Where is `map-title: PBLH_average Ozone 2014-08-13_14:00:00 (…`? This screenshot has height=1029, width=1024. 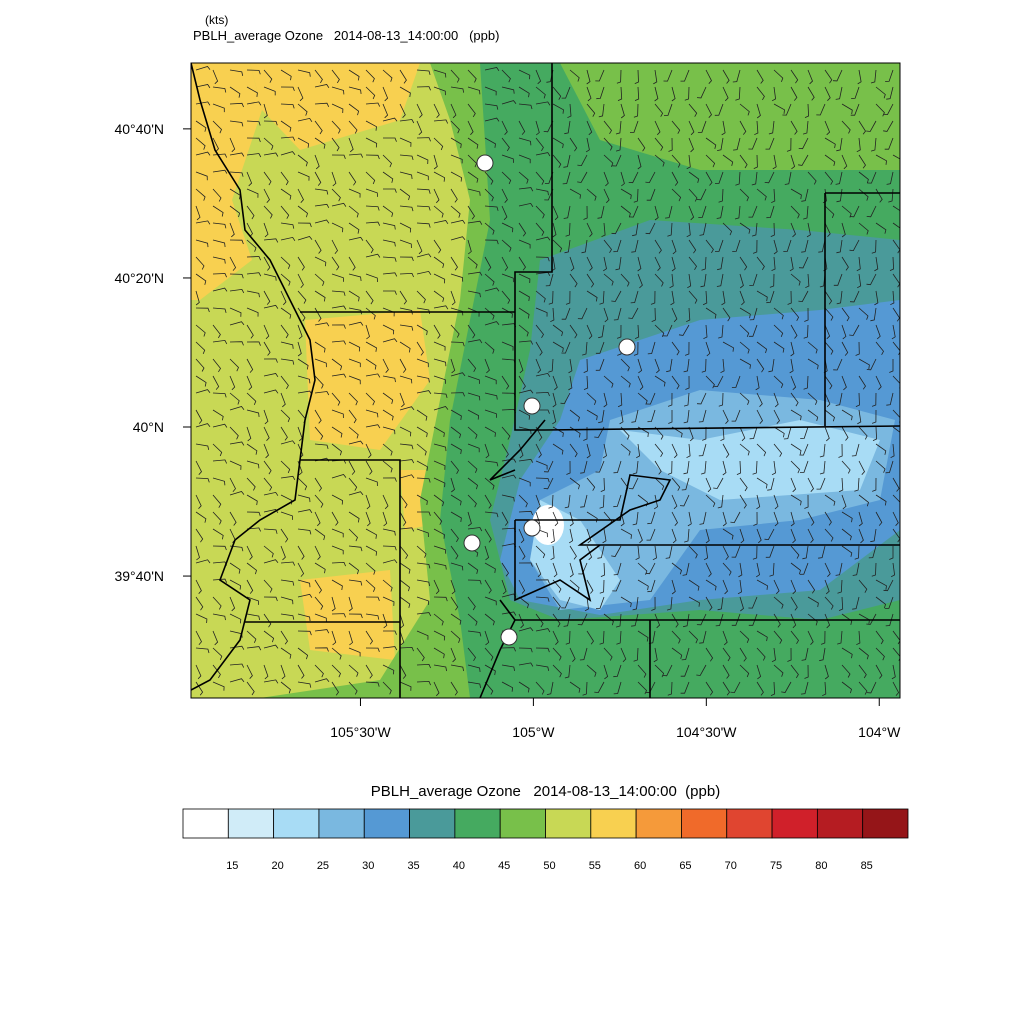
map-title: PBLH_average Ozone 2014-08-13_14:00:00 (… is located at coordinates (346, 35).